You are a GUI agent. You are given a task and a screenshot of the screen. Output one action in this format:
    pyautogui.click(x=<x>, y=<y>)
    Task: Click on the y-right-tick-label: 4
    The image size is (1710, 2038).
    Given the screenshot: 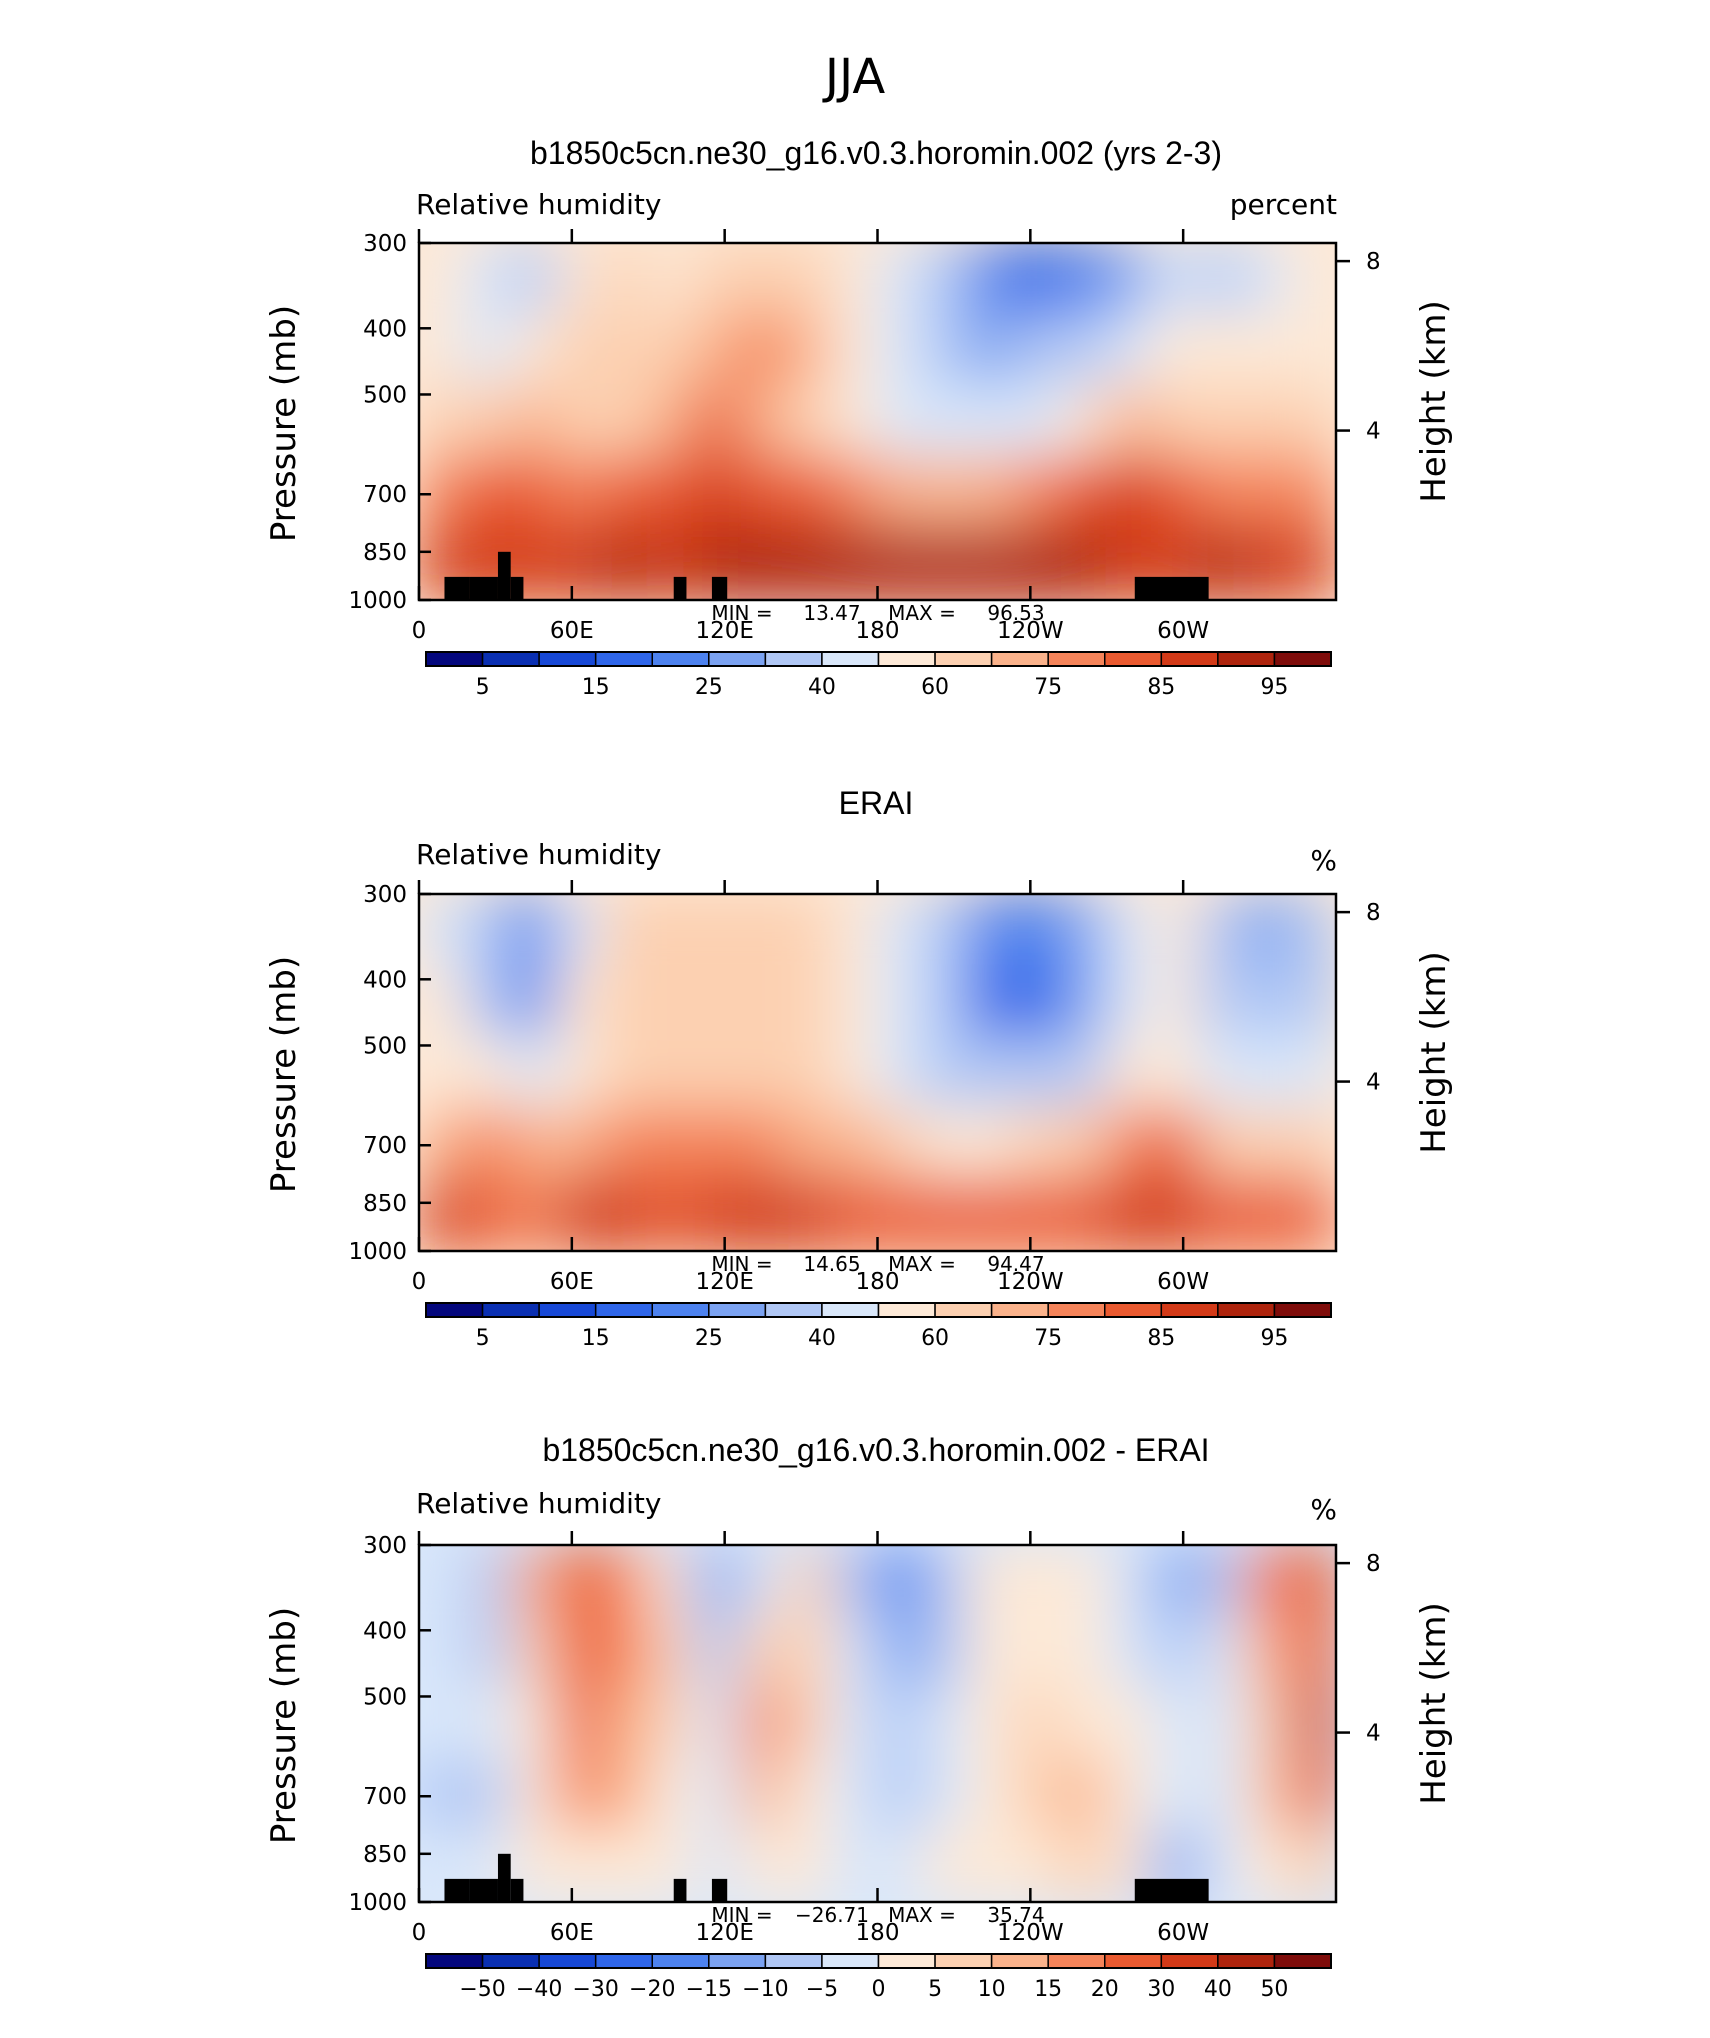 What is the action you would take?
    pyautogui.click(x=1373, y=432)
    